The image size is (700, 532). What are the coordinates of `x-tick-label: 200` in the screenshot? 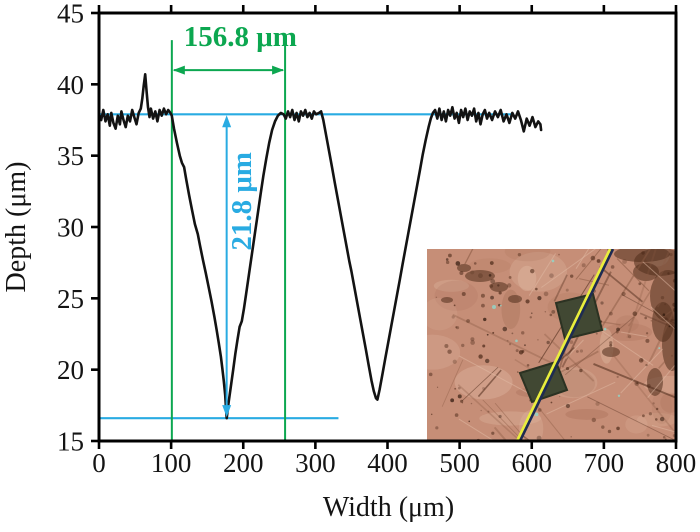 It's located at (243, 463).